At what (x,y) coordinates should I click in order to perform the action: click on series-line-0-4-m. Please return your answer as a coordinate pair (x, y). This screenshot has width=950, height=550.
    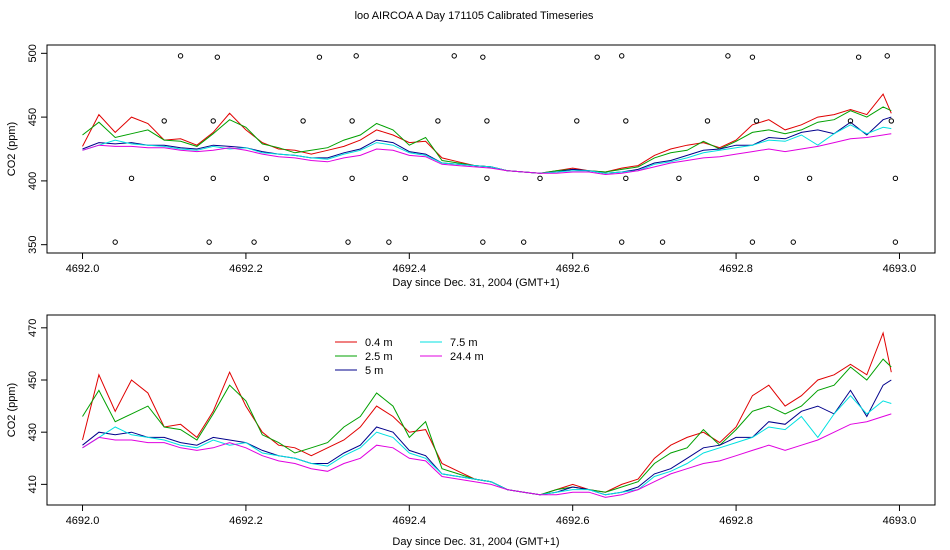
    Looking at the image, I should click on (487, 133).